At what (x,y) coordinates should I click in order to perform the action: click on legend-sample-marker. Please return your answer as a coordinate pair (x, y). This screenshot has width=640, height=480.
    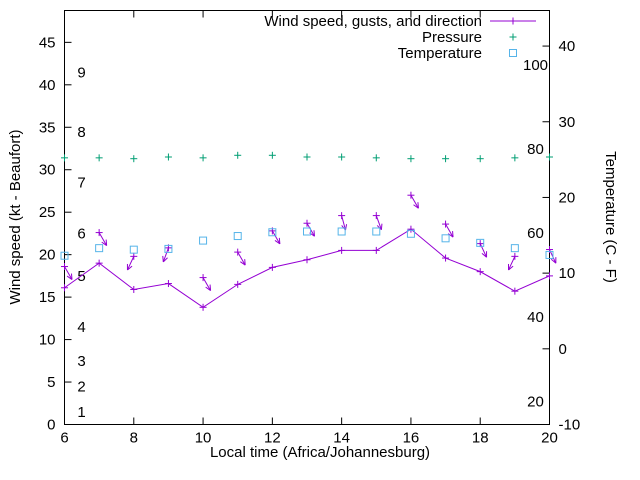
    Looking at the image, I should click on (513, 53).